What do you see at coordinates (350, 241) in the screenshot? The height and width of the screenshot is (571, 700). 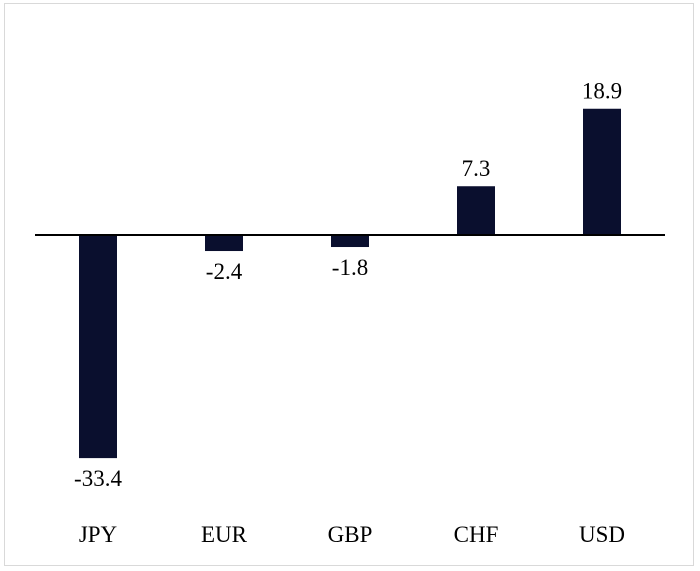 I see `bar-gbp` at bounding box center [350, 241].